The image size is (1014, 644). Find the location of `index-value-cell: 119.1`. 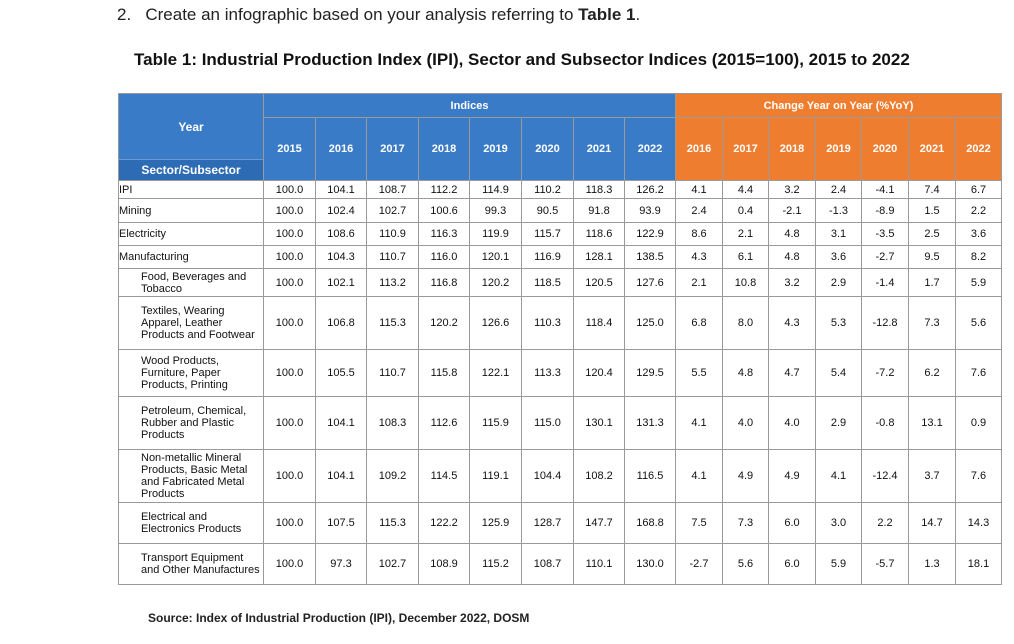

index-value-cell: 119.1 is located at coordinates (495, 476).